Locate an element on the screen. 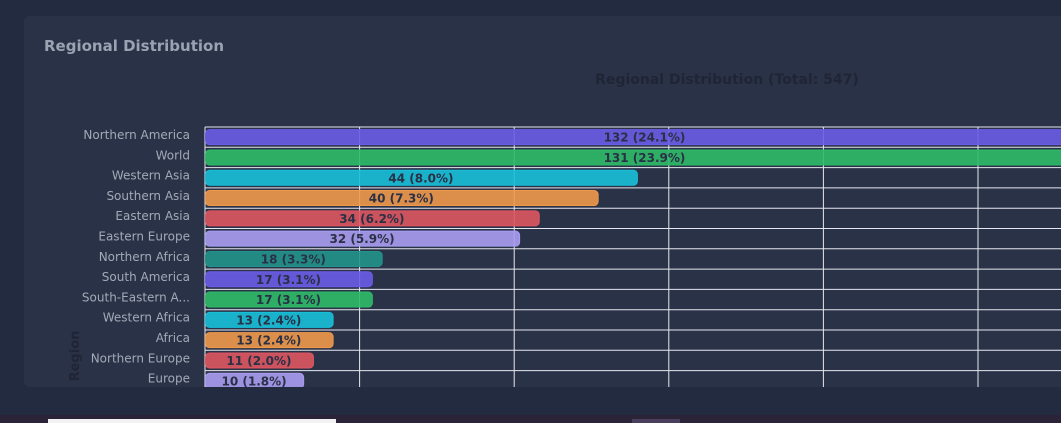 Image resolution: width=1061 pixels, height=423 pixels. y-tick-label: World is located at coordinates (173, 155).